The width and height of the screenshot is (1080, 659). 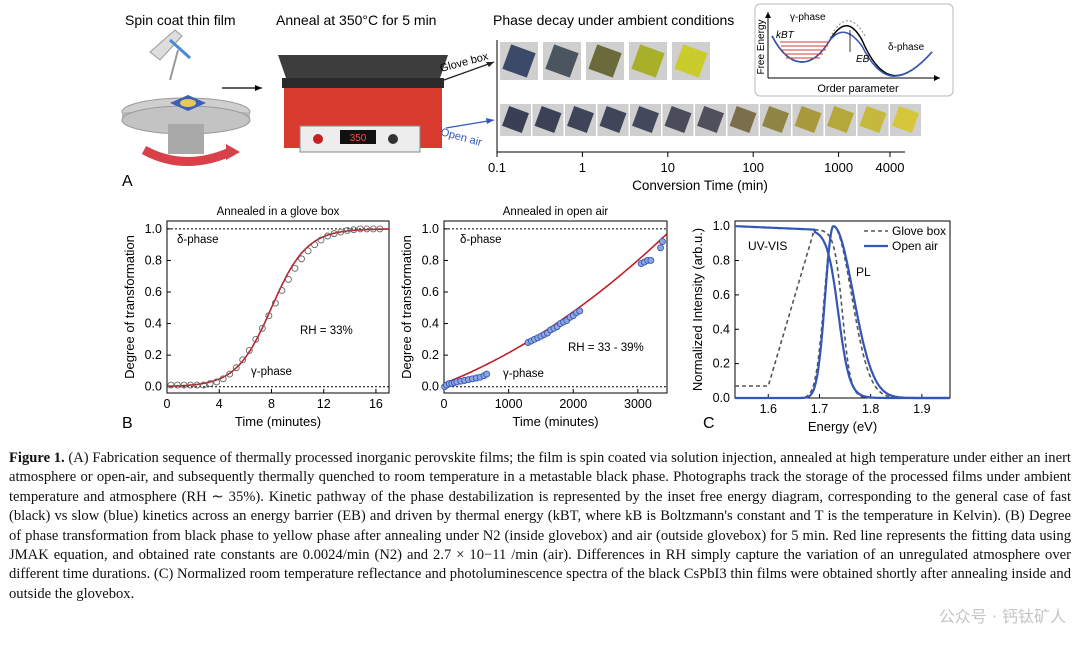 I want to click on spin-coater-illustration, so click(x=186, y=97).